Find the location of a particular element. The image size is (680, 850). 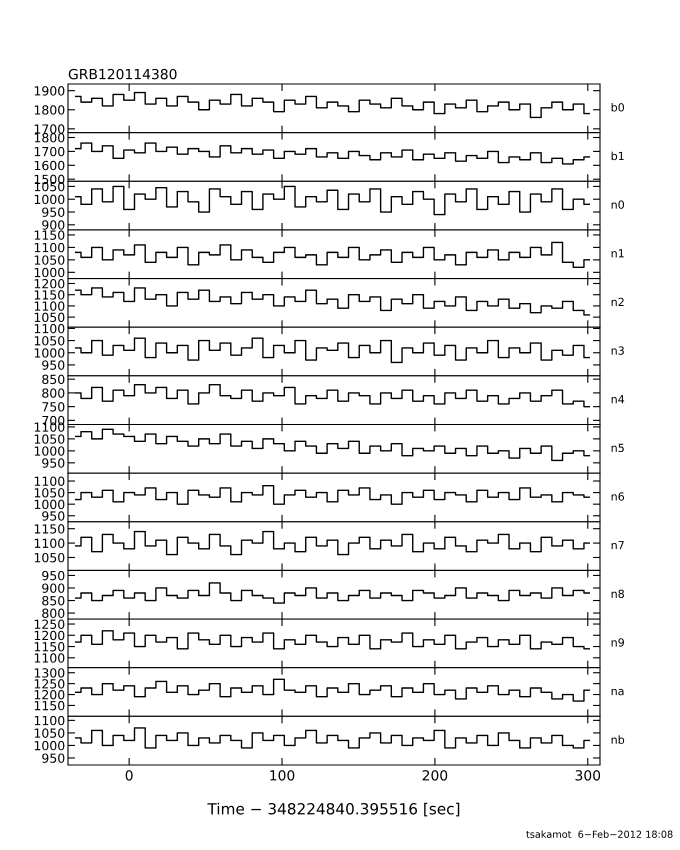

y2-axis-title: n3 is located at coordinates (618, 350).